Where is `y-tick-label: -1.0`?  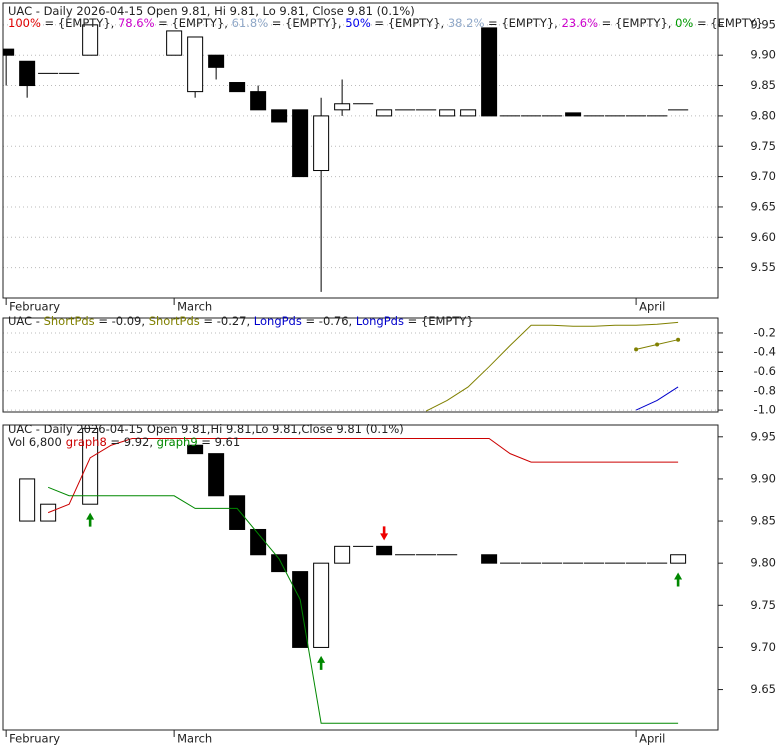 y-tick-label: -1.0 is located at coordinates (765, 410).